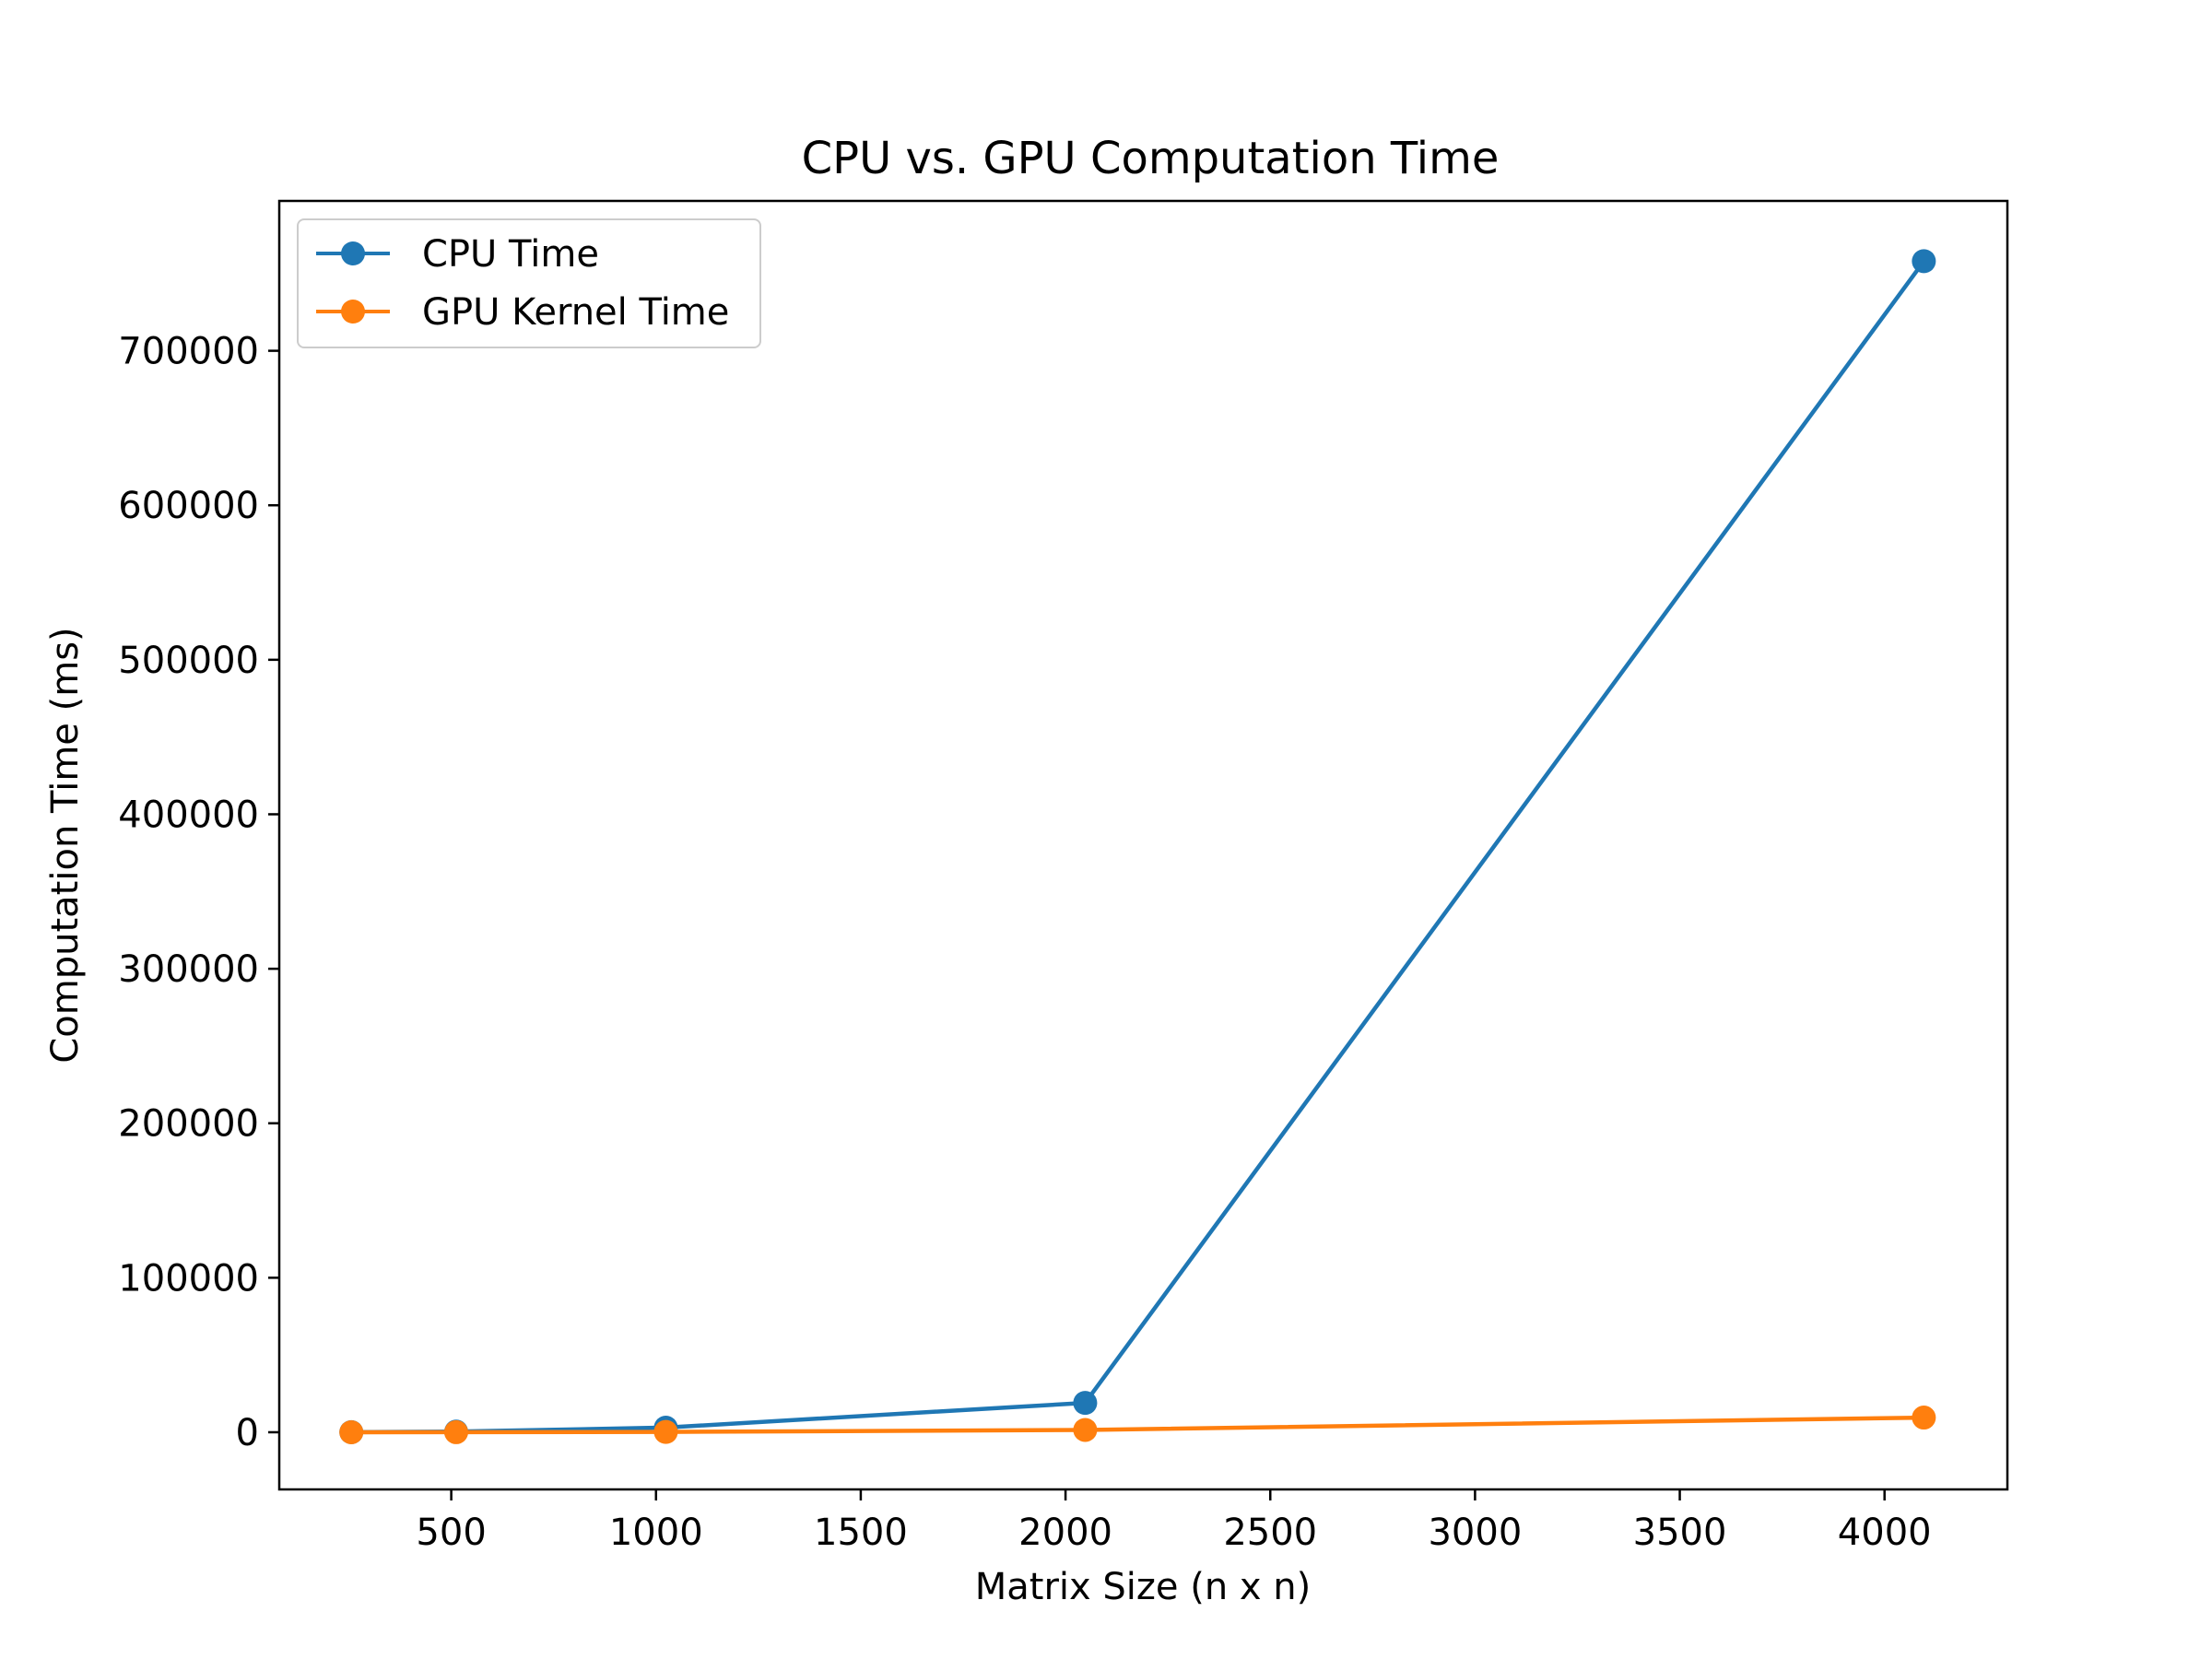 The image size is (2212, 1659). I want to click on x-tick-label: 3500, so click(1680, 1533).